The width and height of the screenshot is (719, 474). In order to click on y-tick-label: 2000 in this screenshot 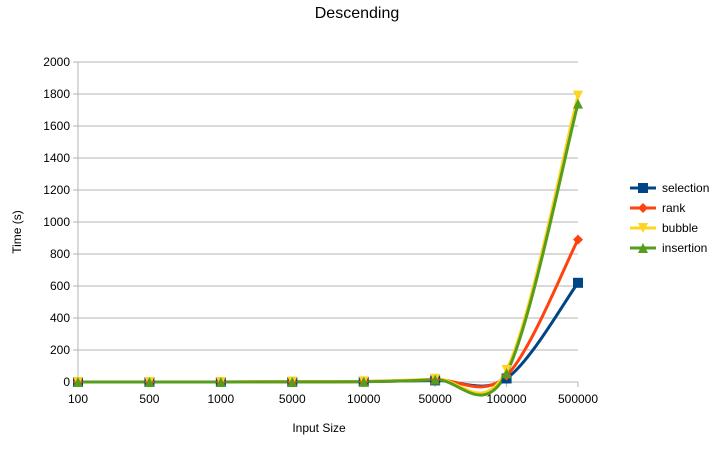, I will do `click(56, 62)`.